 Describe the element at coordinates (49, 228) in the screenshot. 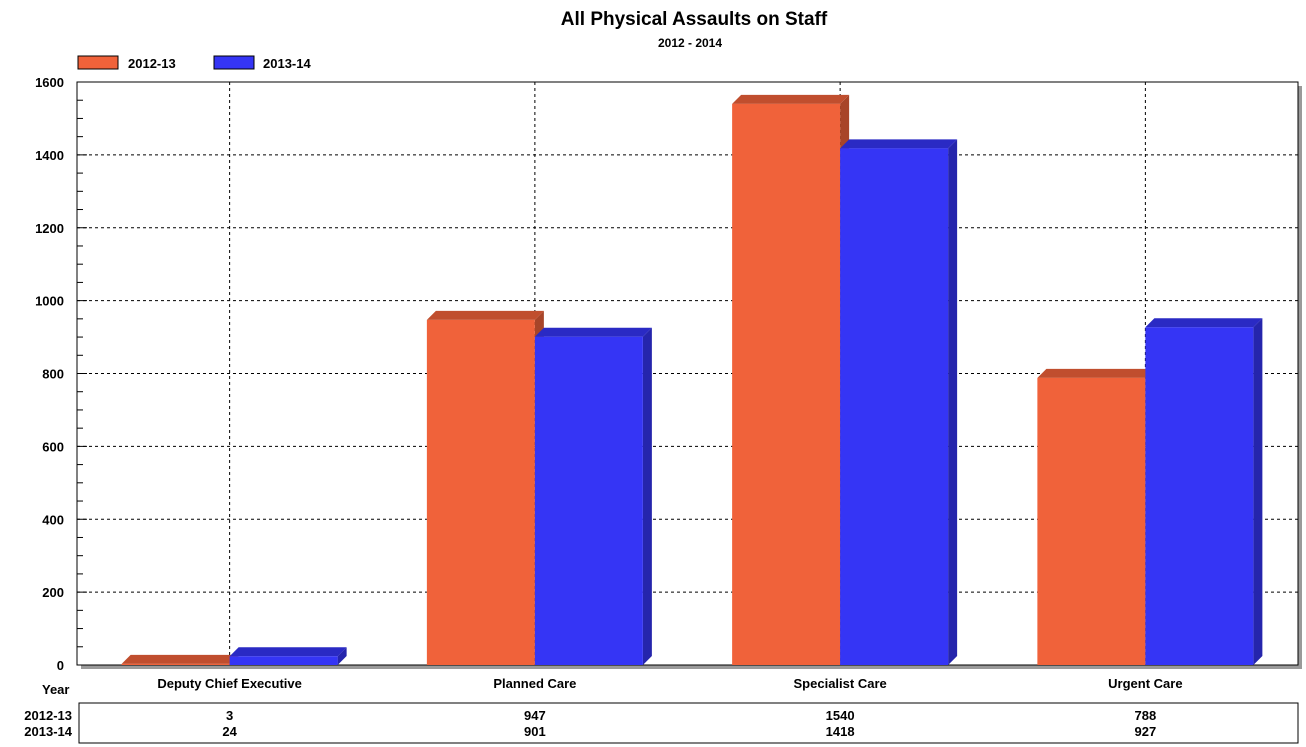

I see `y-tick-label: 1200` at that location.